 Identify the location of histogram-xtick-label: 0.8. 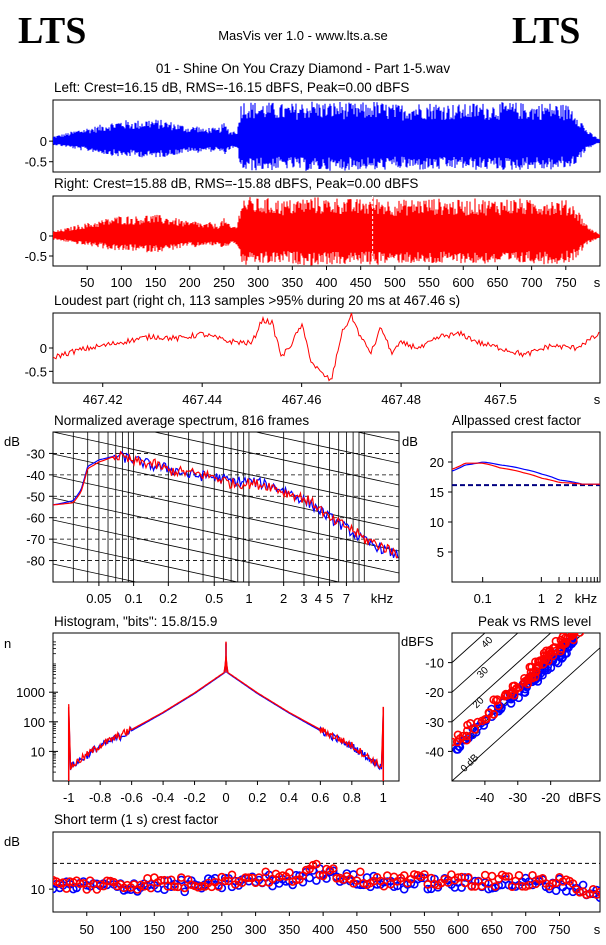
(352, 797).